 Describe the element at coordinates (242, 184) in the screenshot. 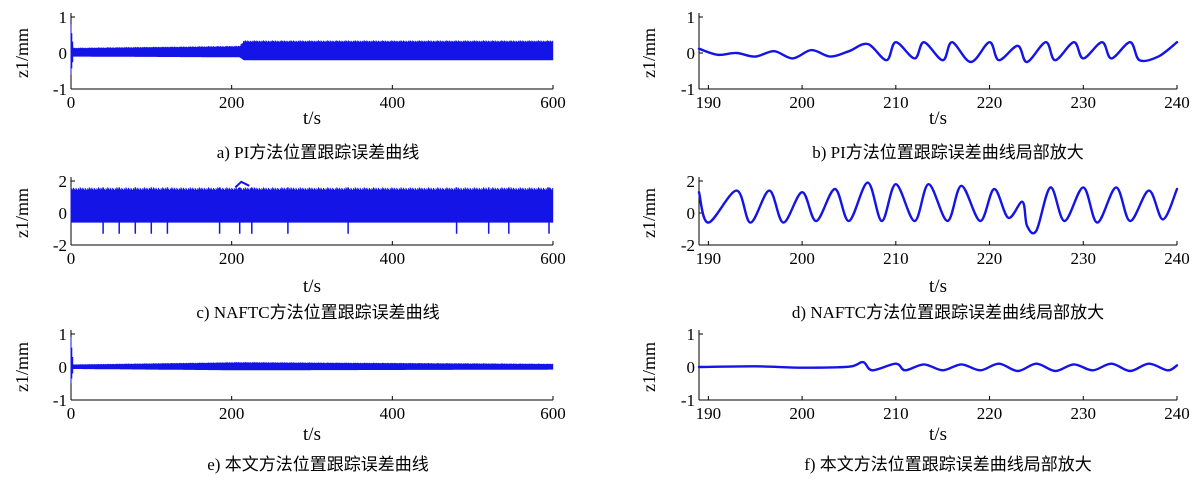

I see `series-peak` at that location.